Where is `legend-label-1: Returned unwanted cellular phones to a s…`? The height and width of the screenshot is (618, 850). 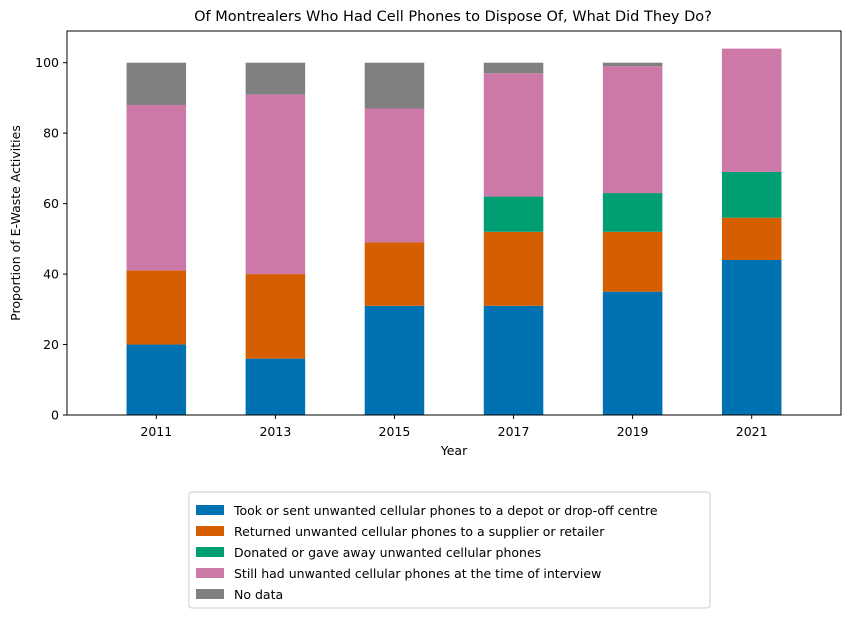 legend-label-1: Returned unwanted cellular phones to a s… is located at coordinates (419, 531).